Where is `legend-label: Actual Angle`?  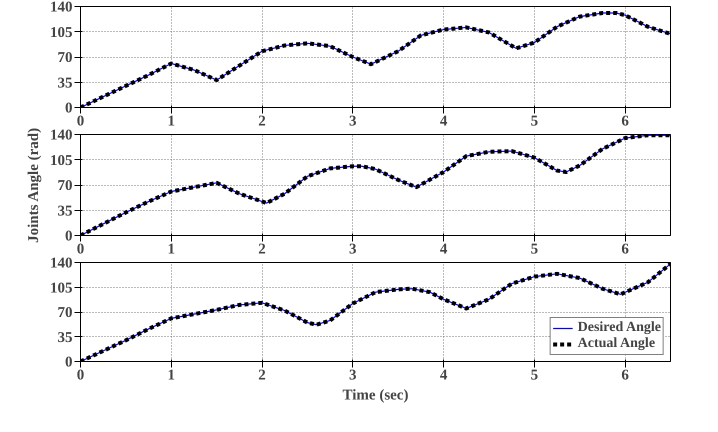
legend-label: Actual Angle is located at coordinates (617, 344).